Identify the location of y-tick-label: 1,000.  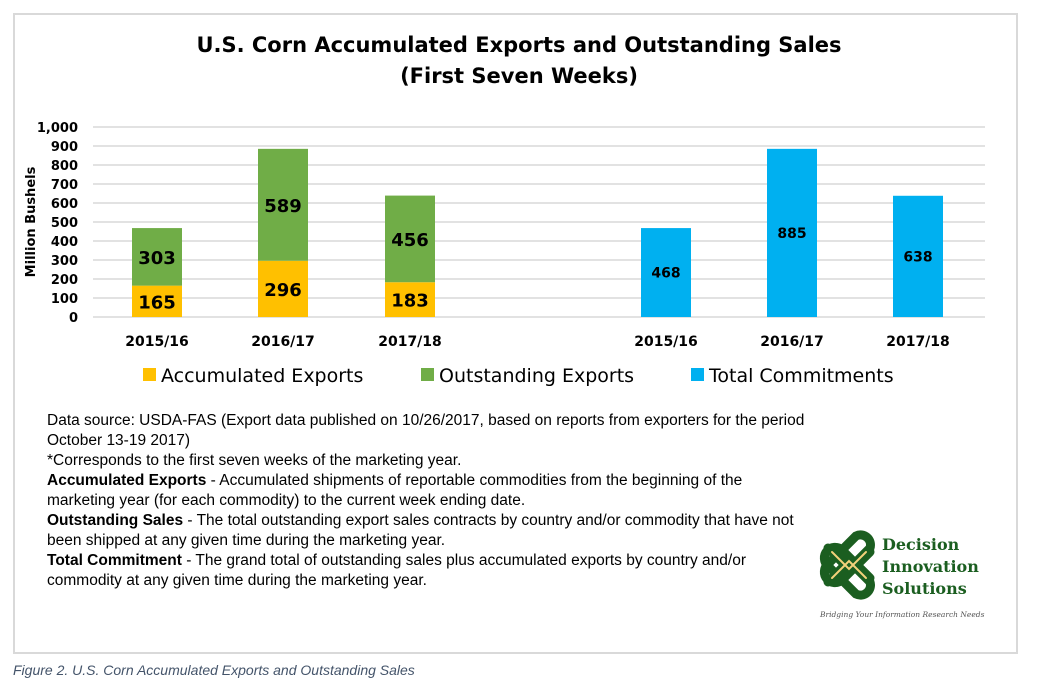
(57, 128).